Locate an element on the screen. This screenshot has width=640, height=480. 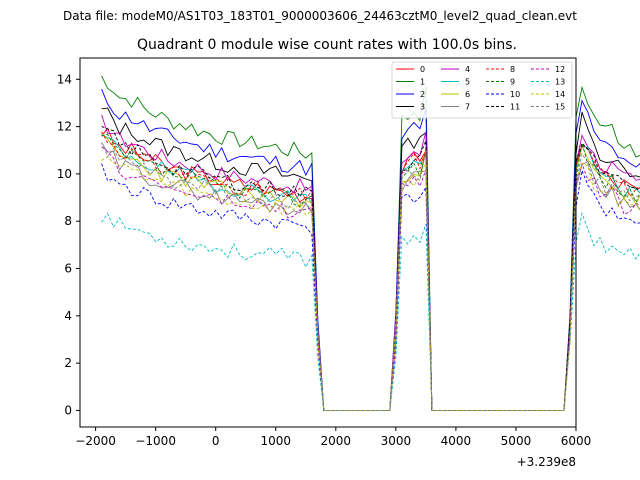
x-tick-label: −1000 is located at coordinates (155, 441).